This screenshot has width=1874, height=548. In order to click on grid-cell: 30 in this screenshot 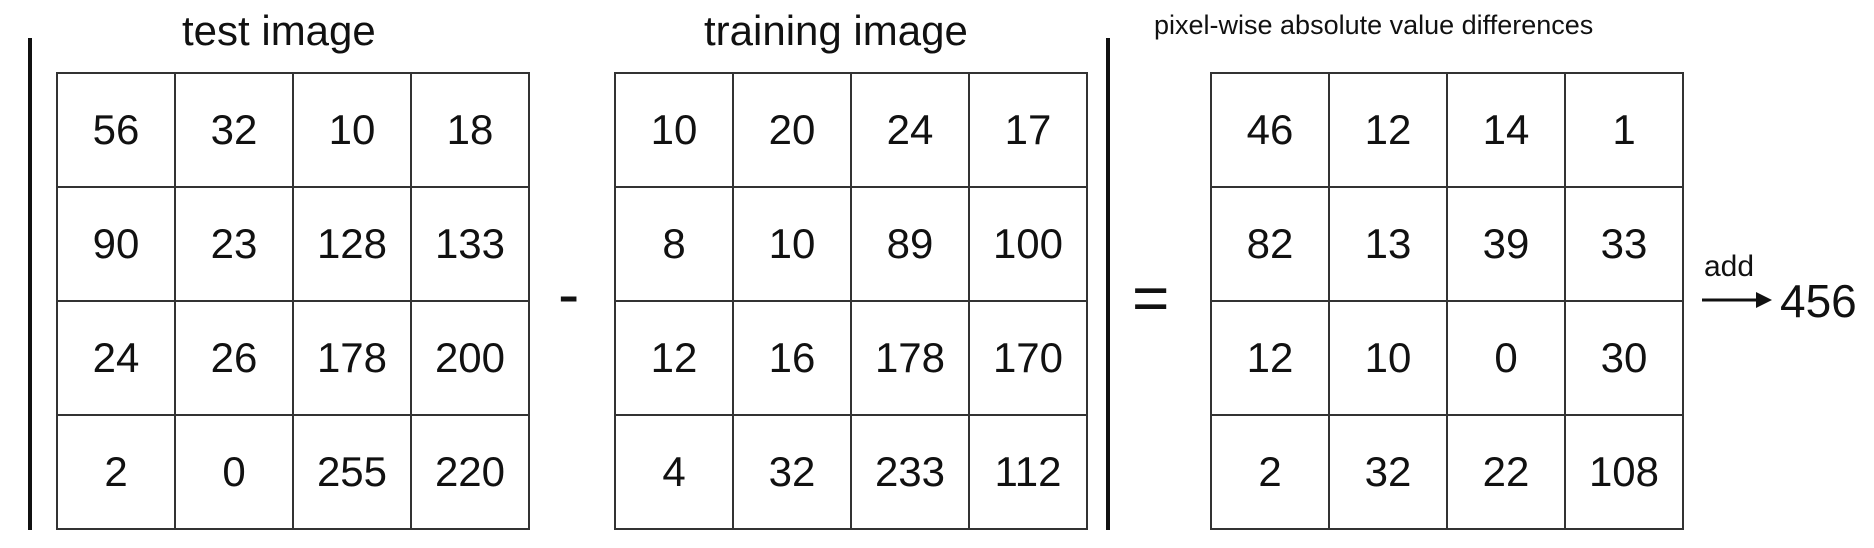, I will do `click(1624, 358)`.